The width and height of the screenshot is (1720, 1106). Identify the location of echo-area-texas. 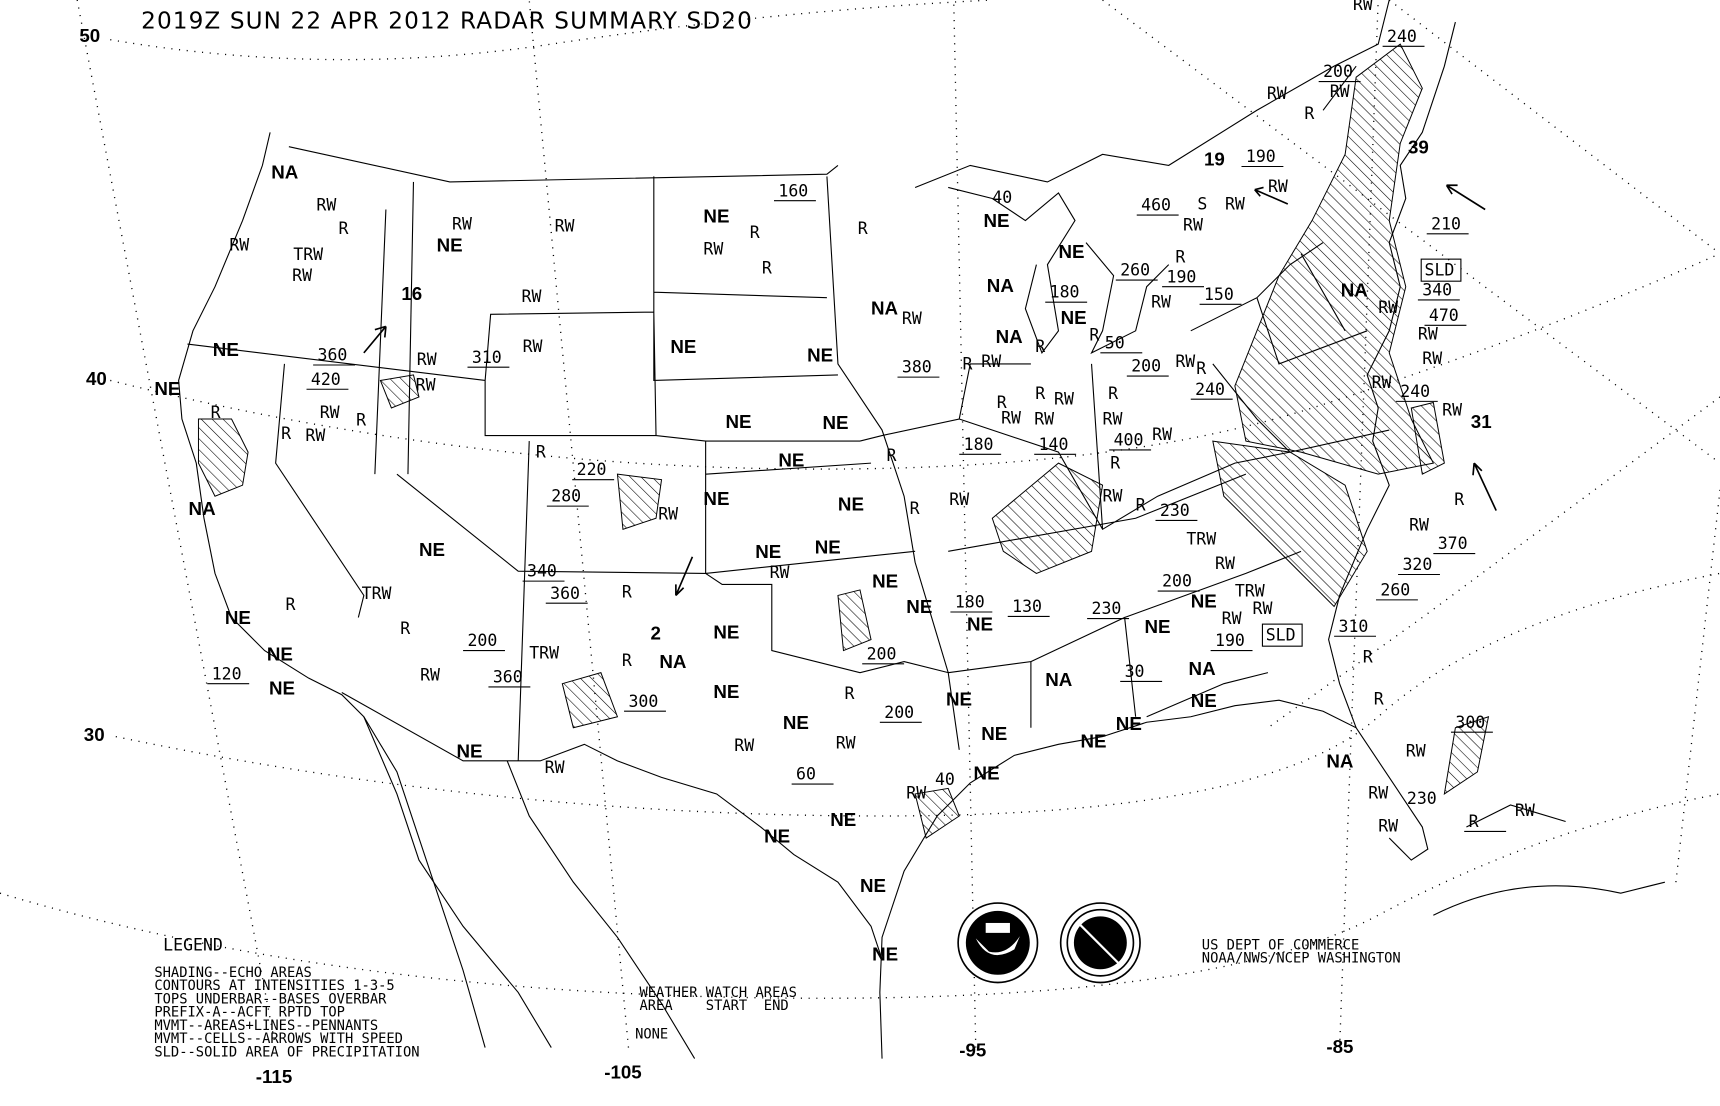
(937, 813).